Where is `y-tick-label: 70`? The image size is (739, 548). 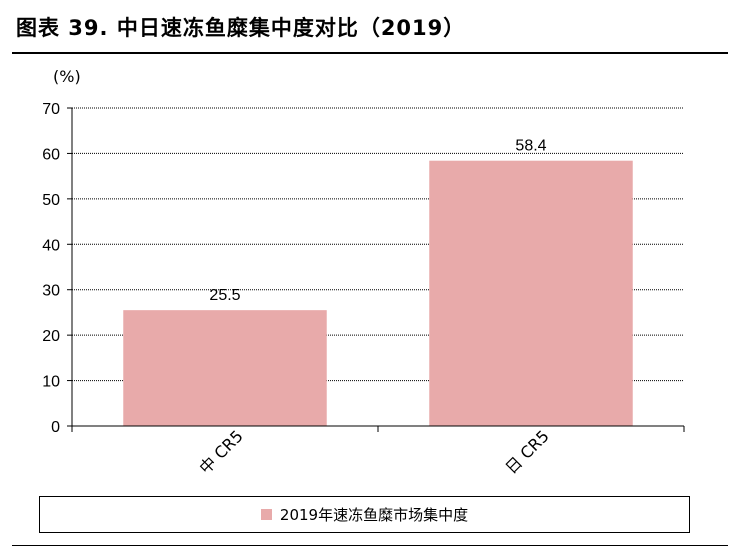 y-tick-label: 70 is located at coordinates (51, 109).